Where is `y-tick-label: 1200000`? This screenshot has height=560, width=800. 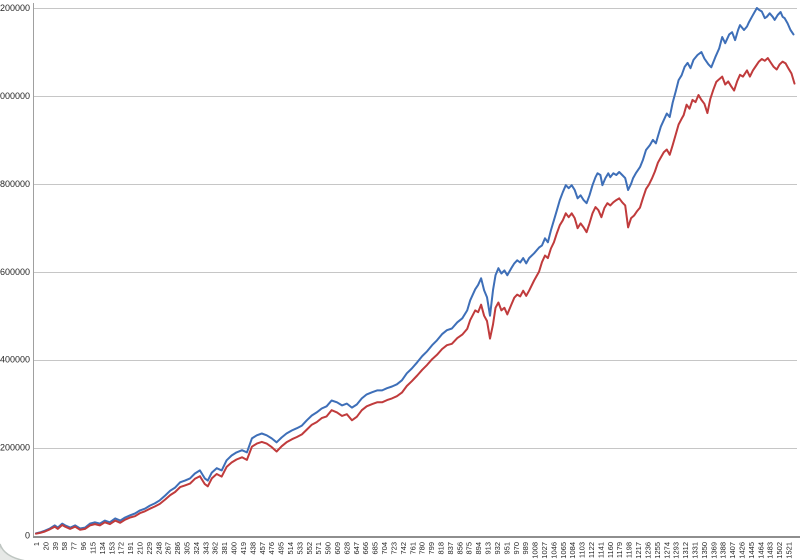 y-tick-label: 1200000 is located at coordinates (15, 8).